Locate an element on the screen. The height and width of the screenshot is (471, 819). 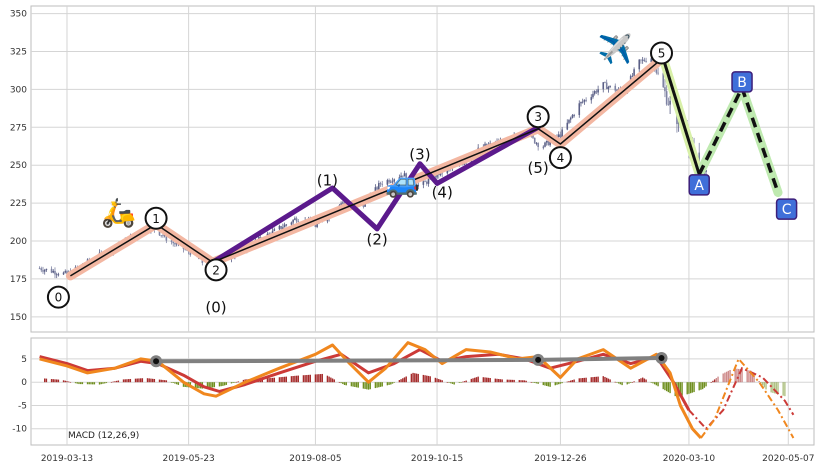
divergence-point is located at coordinates (156, 361).